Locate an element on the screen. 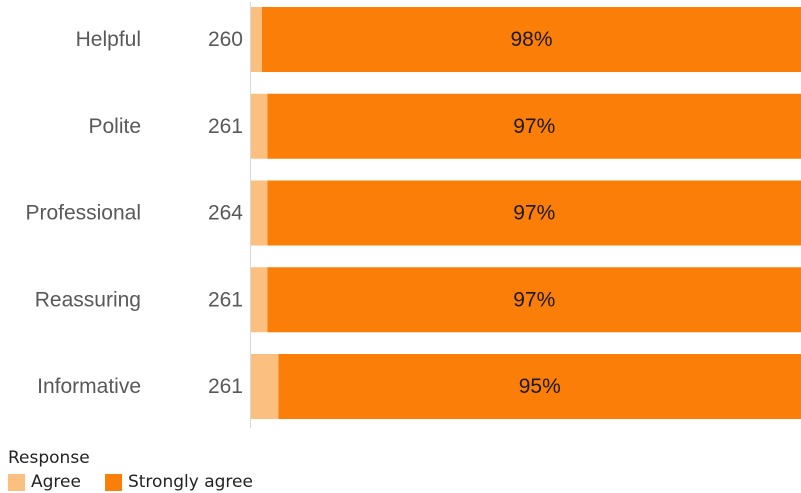 The height and width of the screenshot is (493, 801). data-label-polite: 97% is located at coordinates (534, 126).